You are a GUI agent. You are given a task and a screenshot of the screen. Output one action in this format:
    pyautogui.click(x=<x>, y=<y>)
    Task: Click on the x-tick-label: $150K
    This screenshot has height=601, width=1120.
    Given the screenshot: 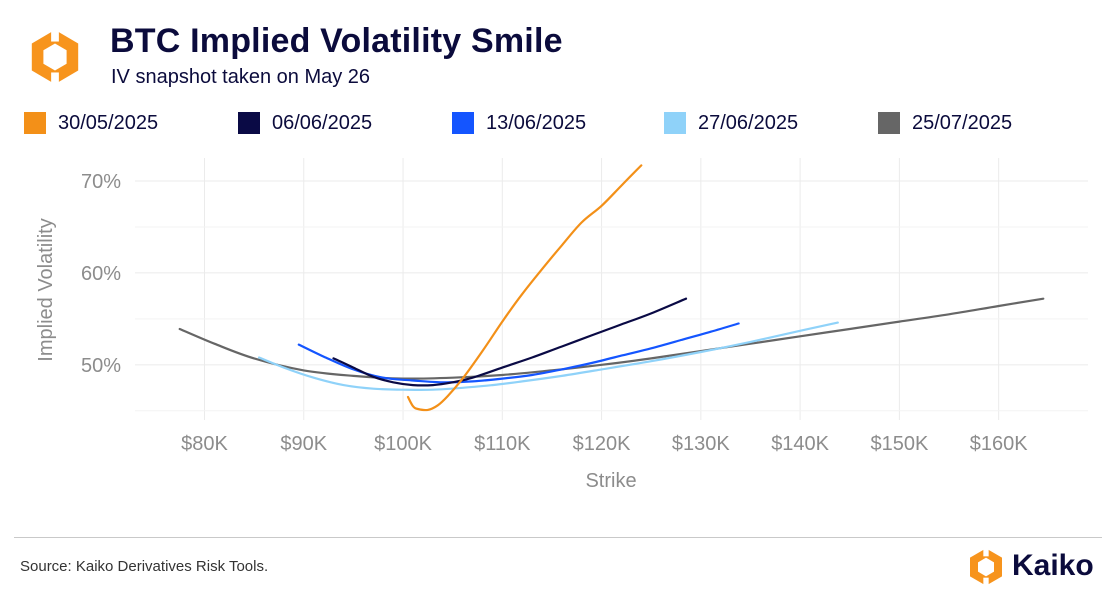 What is the action you would take?
    pyautogui.click(x=899, y=444)
    